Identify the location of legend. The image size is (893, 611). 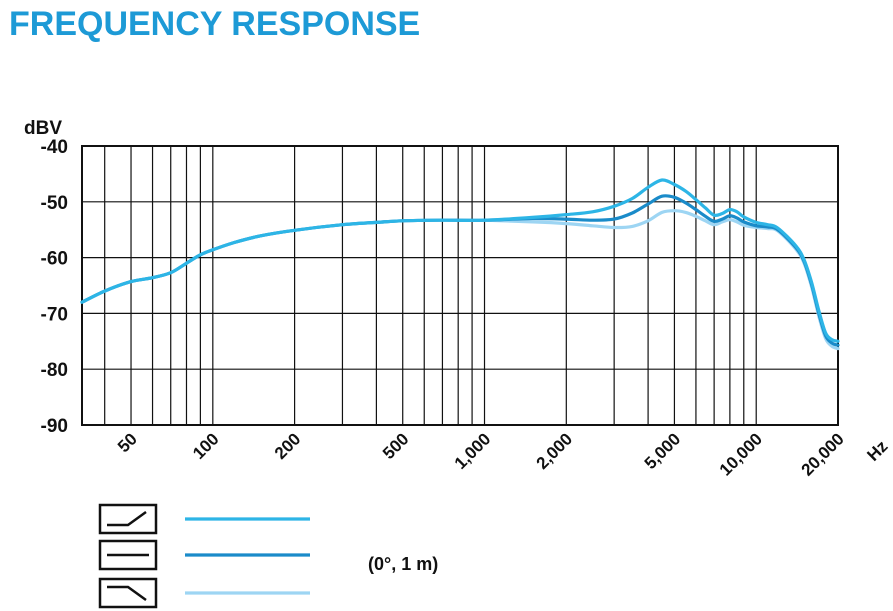
(204, 556).